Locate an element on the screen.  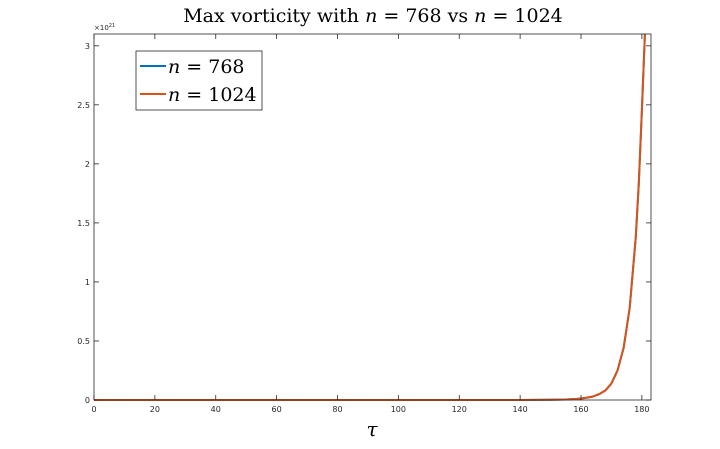
legend-eq-n768: = 768 is located at coordinates (212, 67).